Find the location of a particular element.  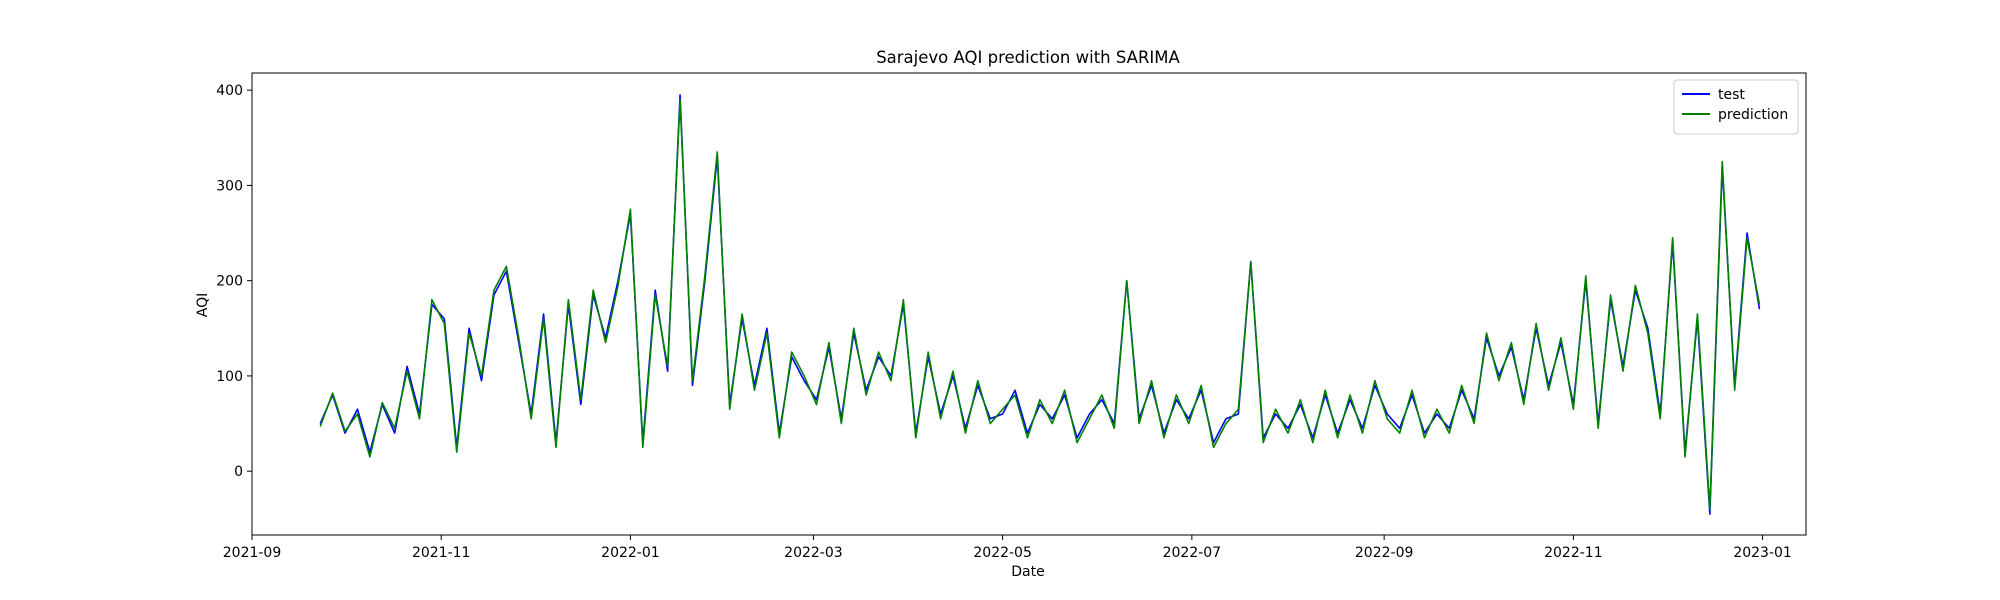

x-tick-label: 2022-03 is located at coordinates (813, 553).